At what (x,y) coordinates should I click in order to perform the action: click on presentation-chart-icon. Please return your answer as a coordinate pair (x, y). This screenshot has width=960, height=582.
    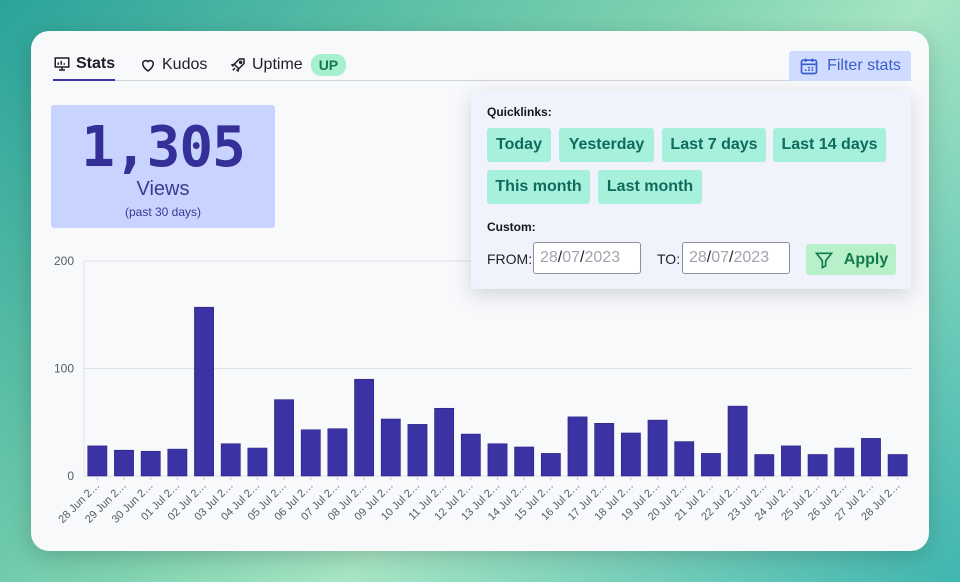
    Looking at the image, I should click on (62, 64).